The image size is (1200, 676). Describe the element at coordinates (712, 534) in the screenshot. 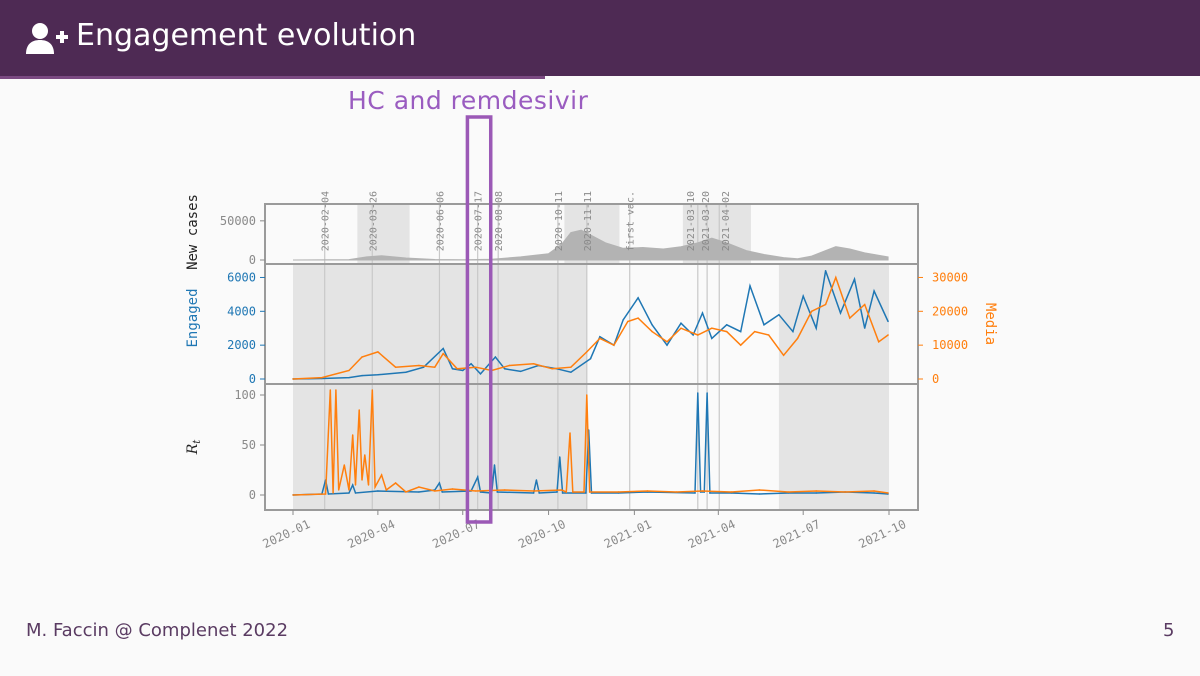

I see `x-tick-label: 2021-04` at that location.